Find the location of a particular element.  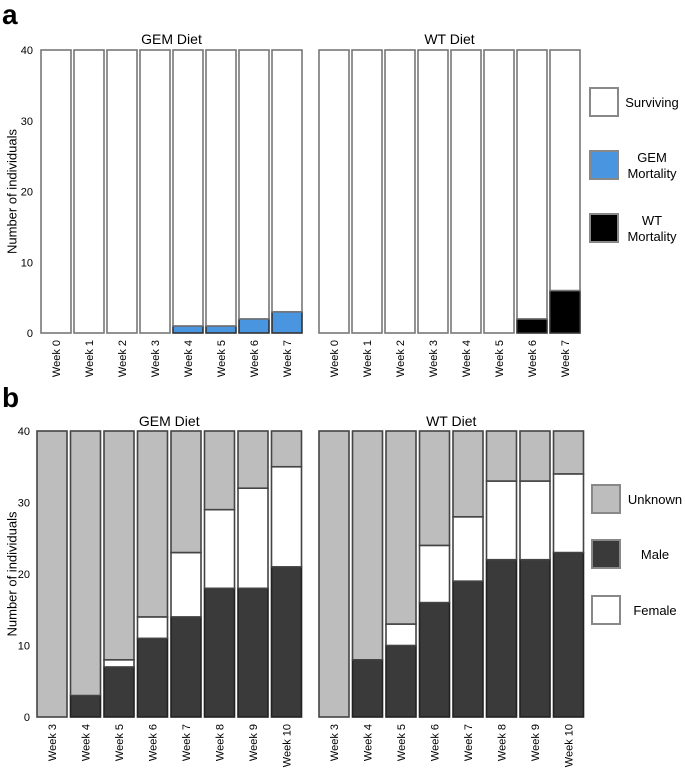

panel-b-label: b is located at coordinates (10, 397).